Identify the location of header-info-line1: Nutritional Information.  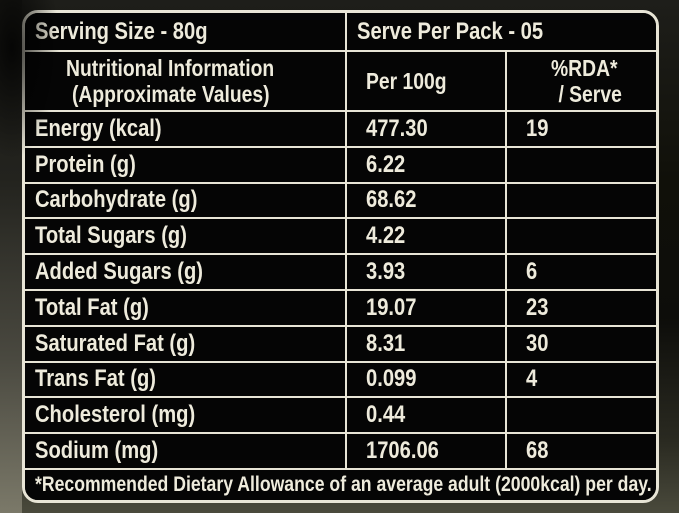
(170, 68).